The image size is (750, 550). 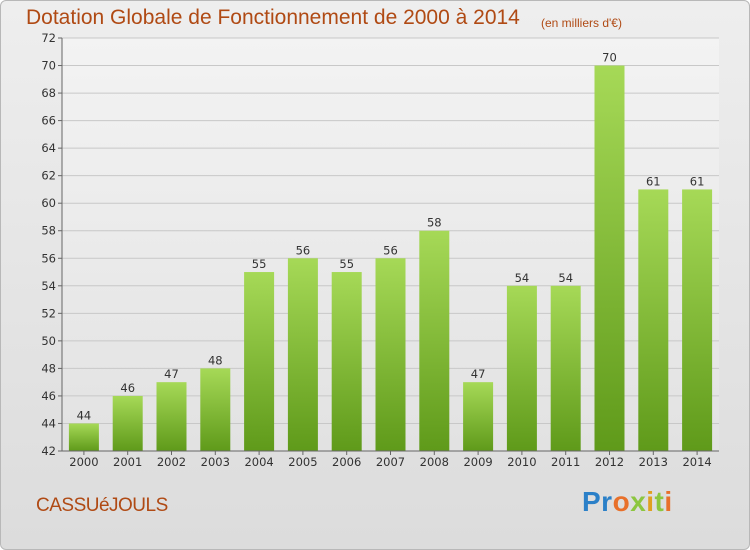 I want to click on bar-2012, so click(x=609, y=258).